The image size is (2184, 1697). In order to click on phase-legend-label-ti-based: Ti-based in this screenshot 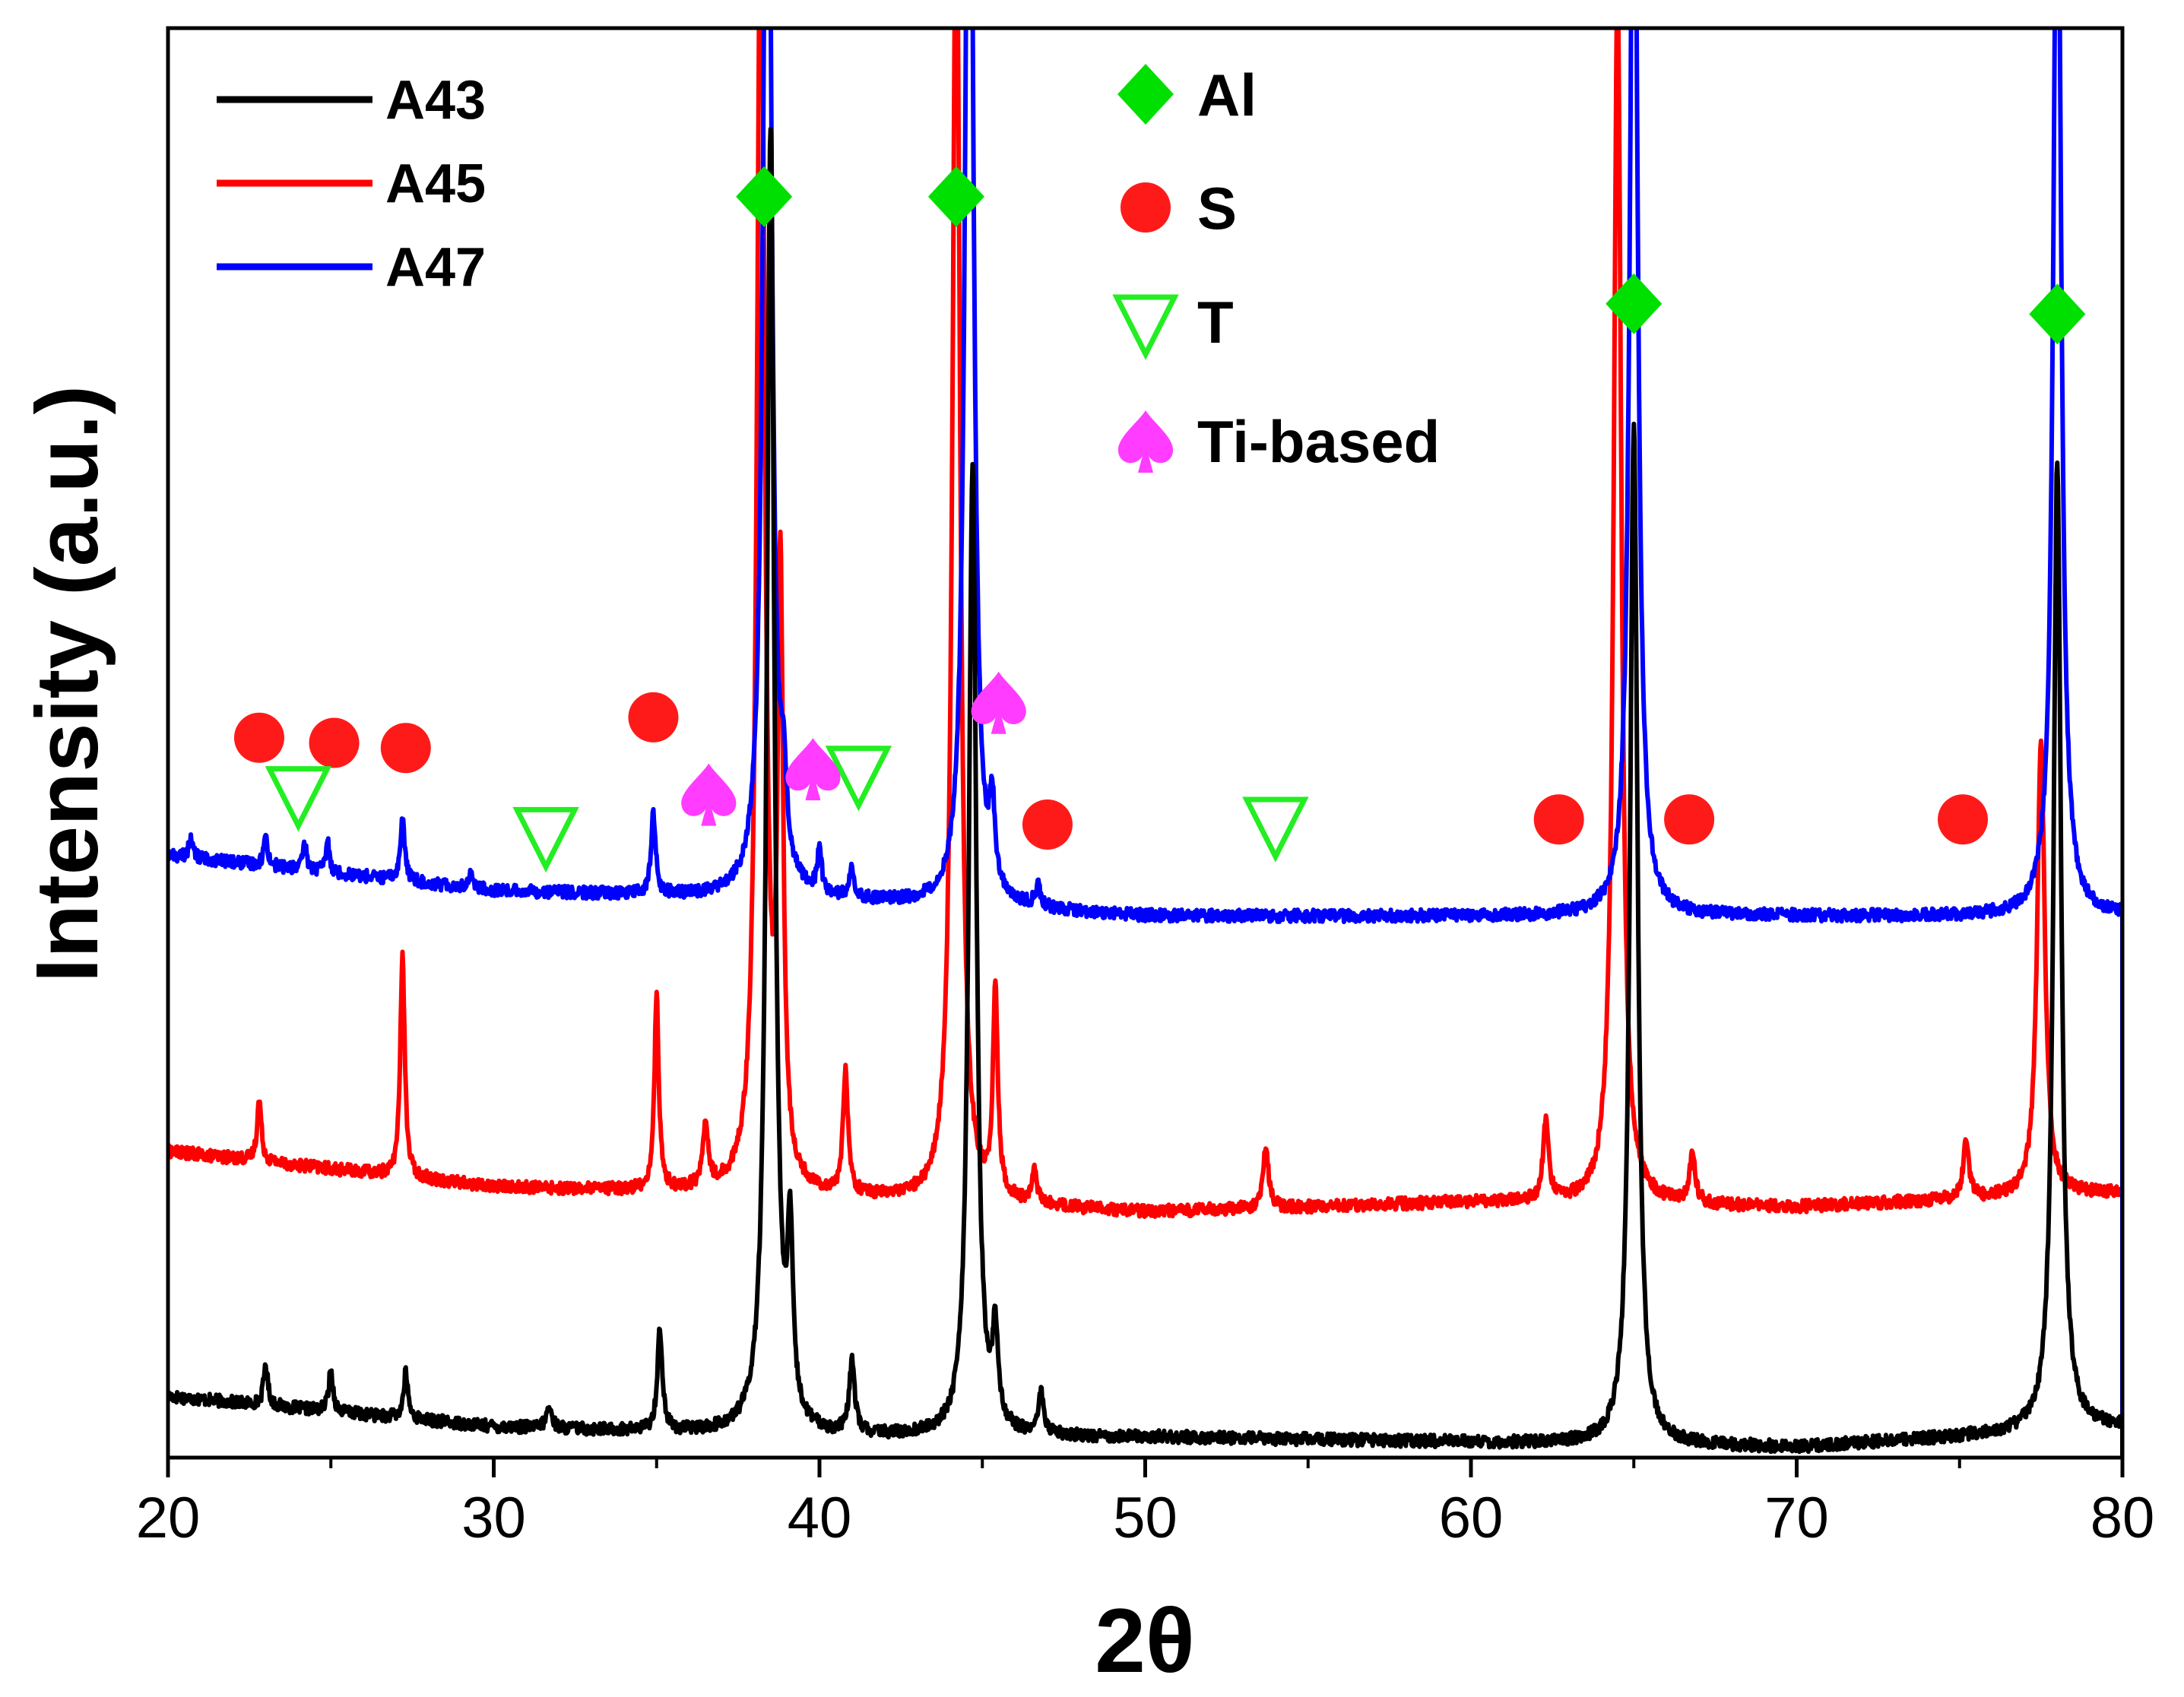, I will do `click(1318, 441)`.